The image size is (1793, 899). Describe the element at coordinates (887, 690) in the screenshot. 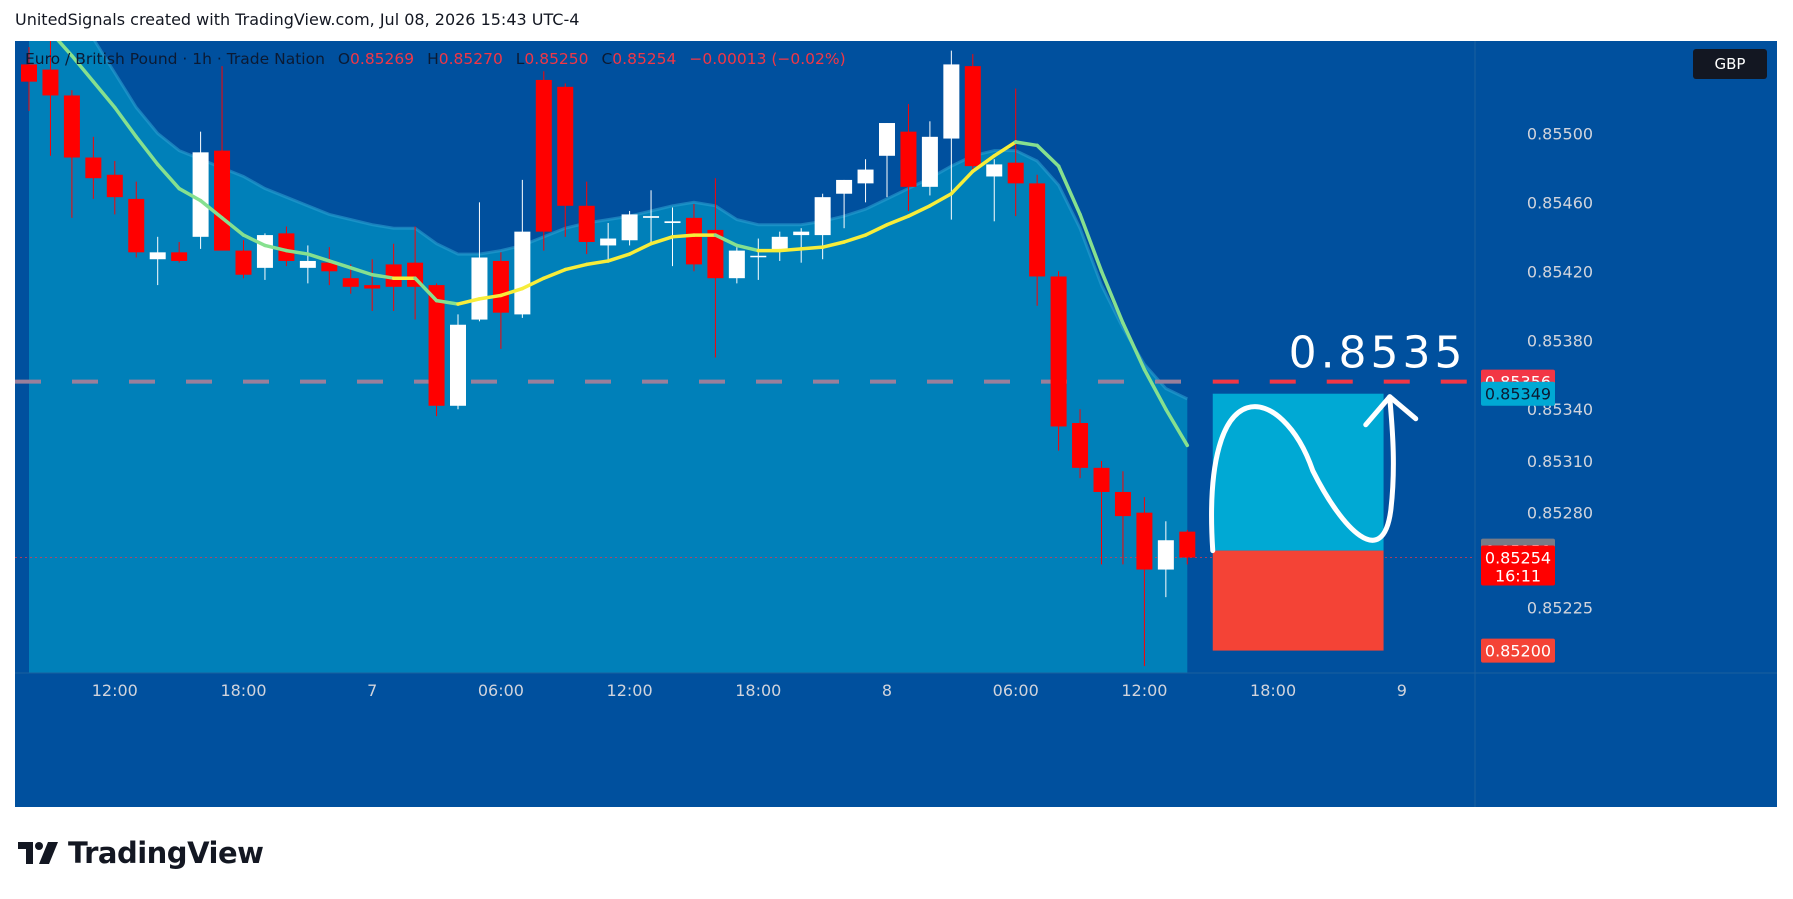

I see `time-tick-label: 8` at that location.